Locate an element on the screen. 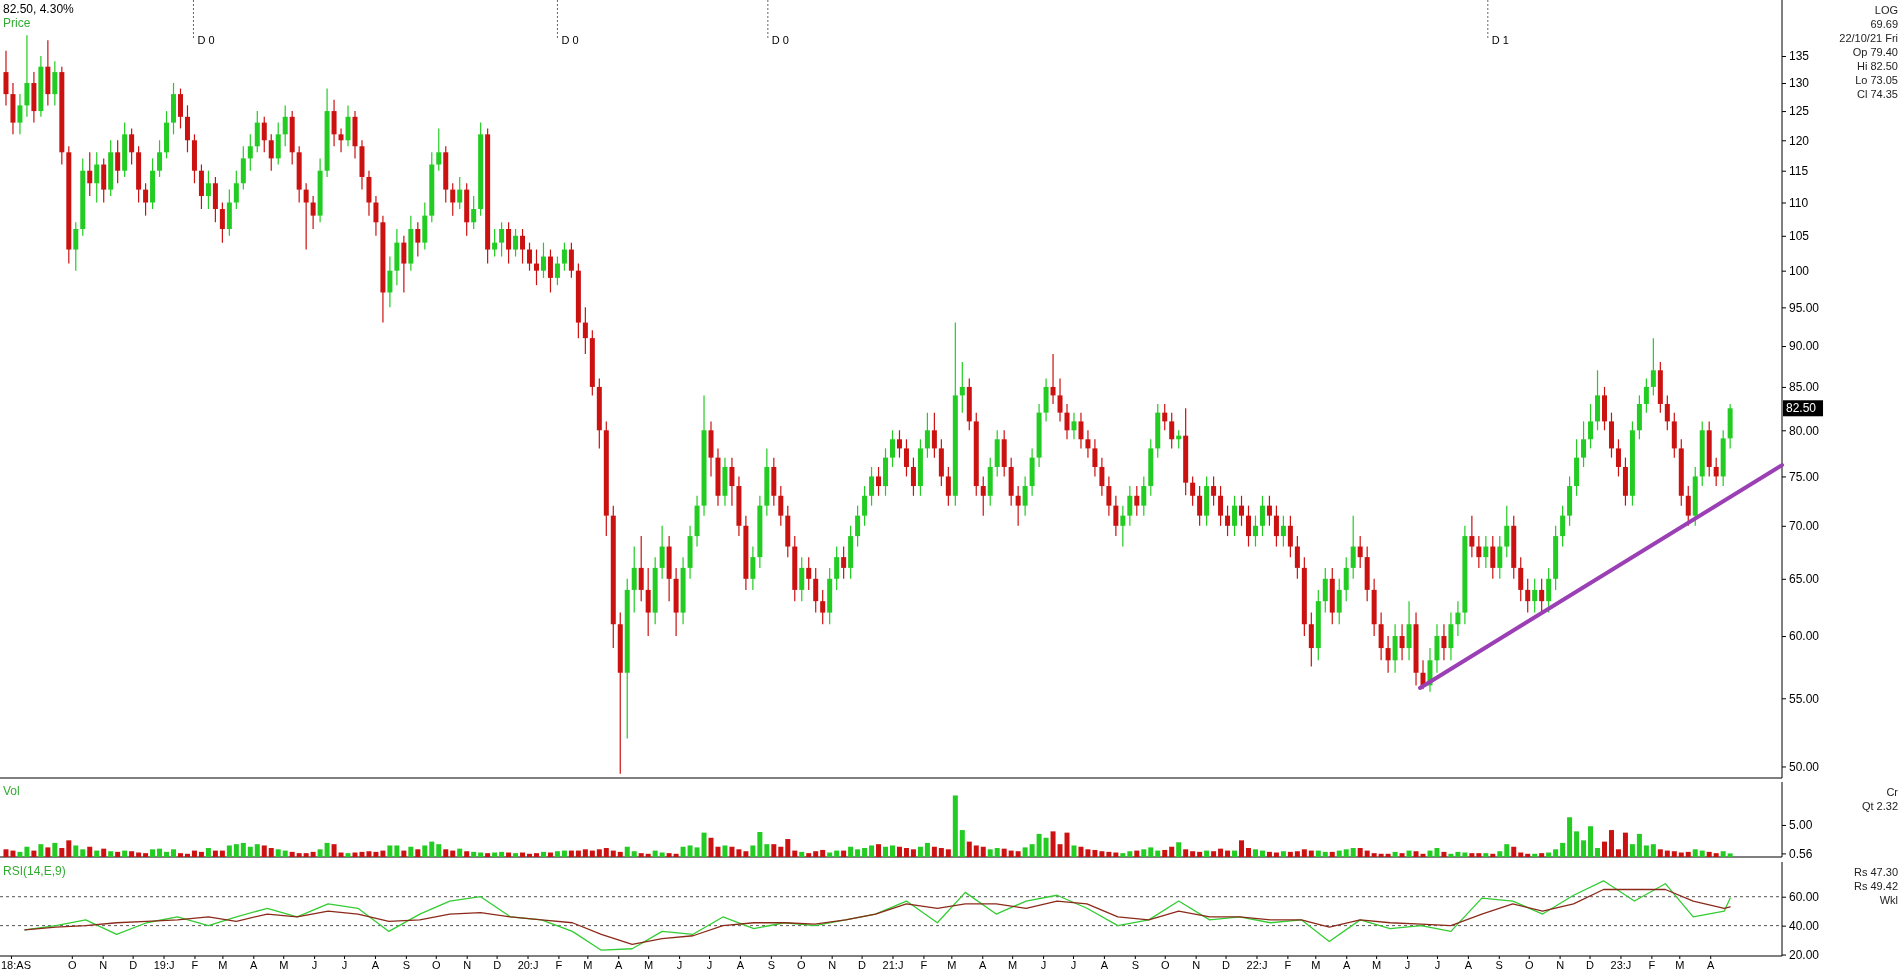 The width and height of the screenshot is (1901, 970). y-tick-label: 75.00 is located at coordinates (1804, 476).